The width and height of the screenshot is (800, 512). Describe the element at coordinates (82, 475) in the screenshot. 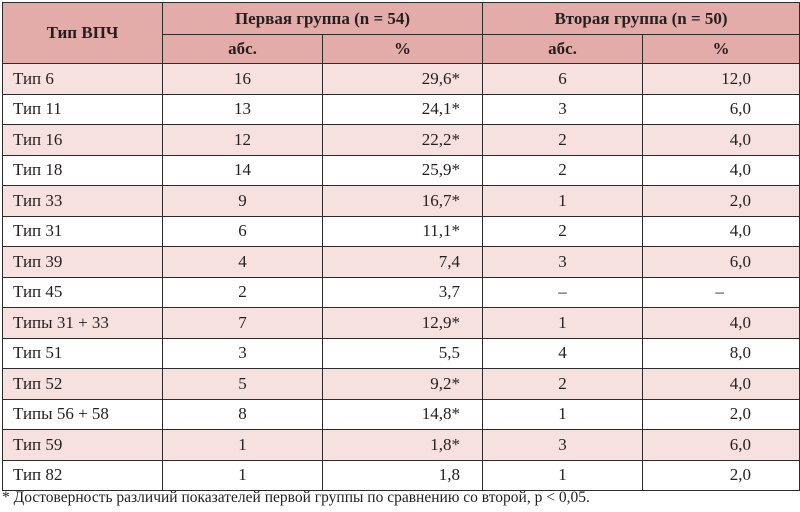

I see `cell-hpv-type: Тип 82` at that location.